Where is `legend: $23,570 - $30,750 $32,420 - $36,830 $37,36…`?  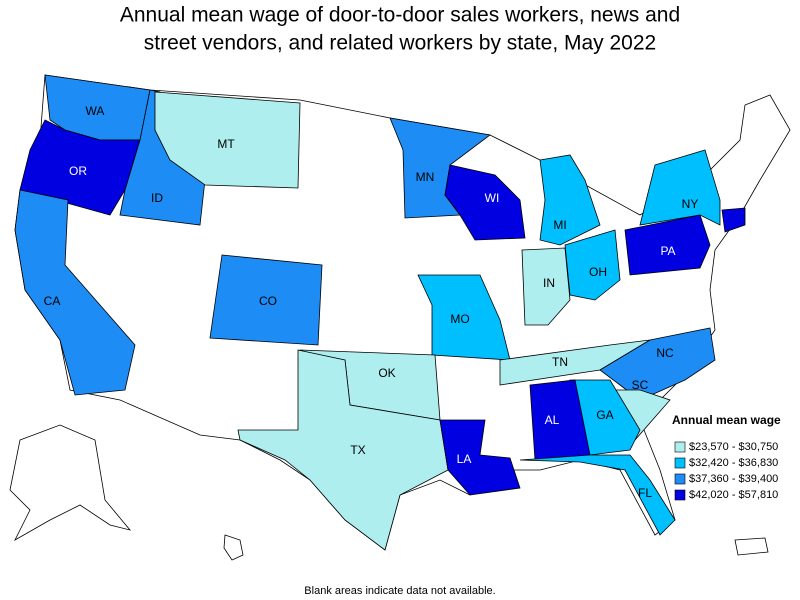 legend: $23,570 - $30,750 $32,420 - $36,830 $37,36… is located at coordinates (726, 471).